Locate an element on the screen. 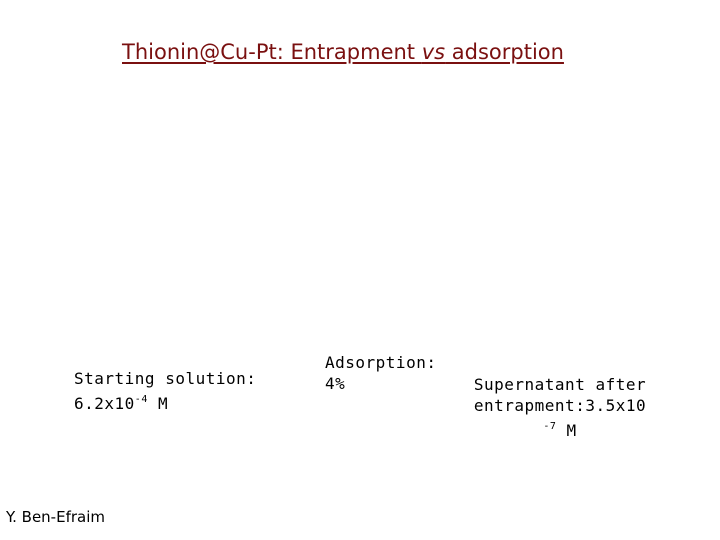 The image size is (720, 540). slide-title: Thionin@Cu-Pt: Entrapment vs adsorption is located at coordinates (382, 52).